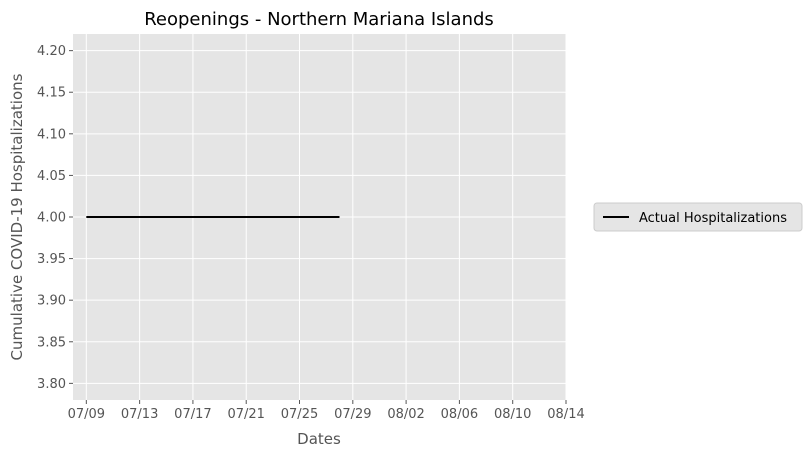  What do you see at coordinates (51, 259) in the screenshot?
I see `y-tick-label: 3.95` at bounding box center [51, 259].